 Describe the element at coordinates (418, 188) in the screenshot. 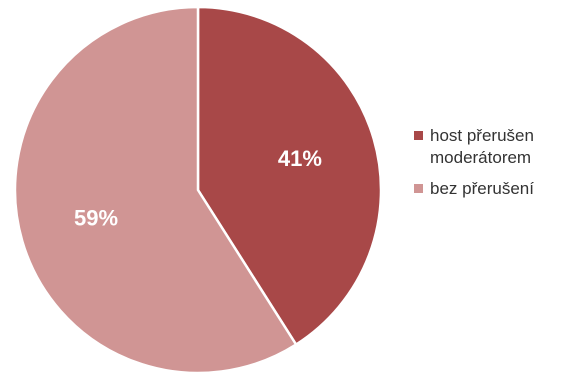

I see `legend-swatch-no-interruption` at that location.